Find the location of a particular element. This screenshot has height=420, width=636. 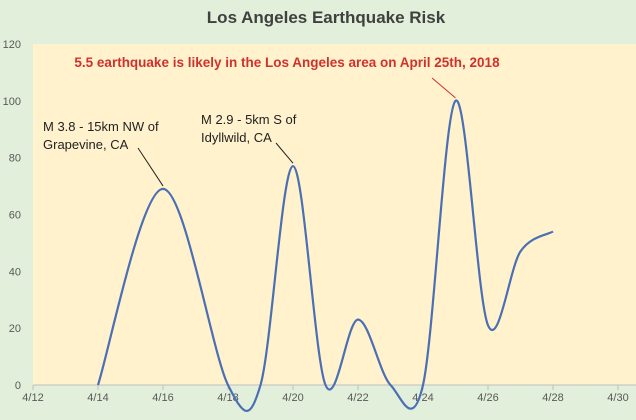

y-tick-label: 0 is located at coordinates (18, 386).